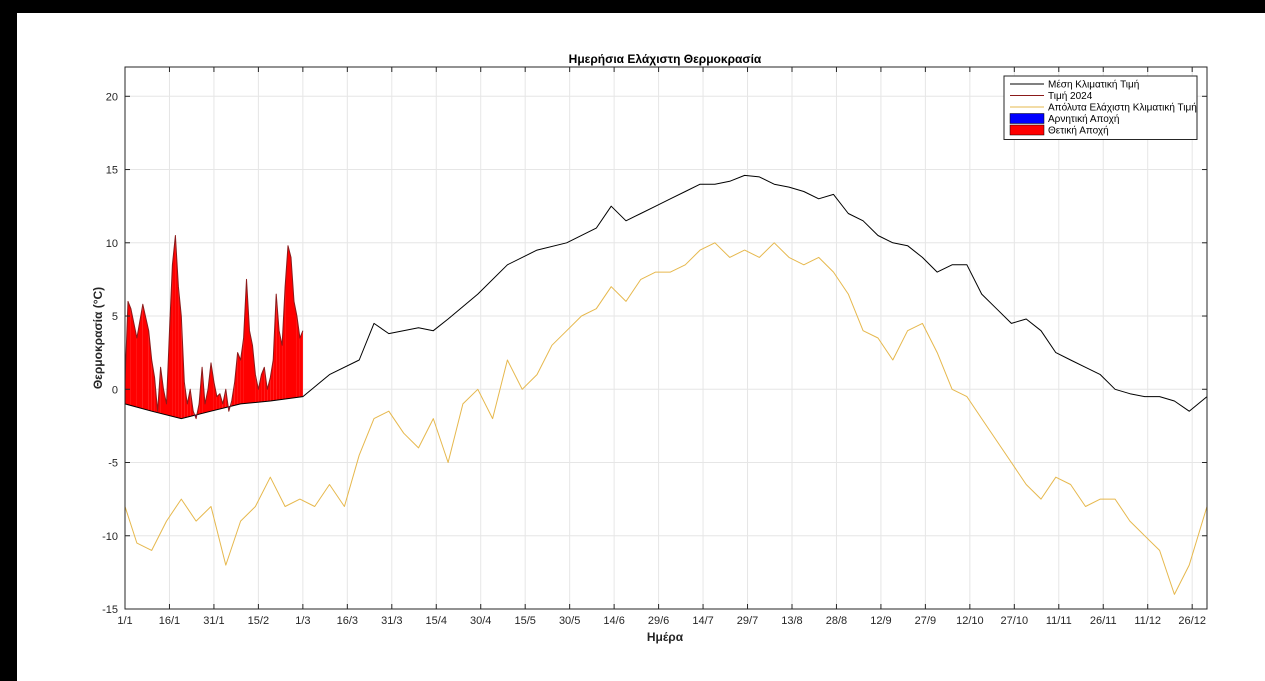 This screenshot has width=1265, height=681. I want to click on x-tick-label: 16/1, so click(169, 621).